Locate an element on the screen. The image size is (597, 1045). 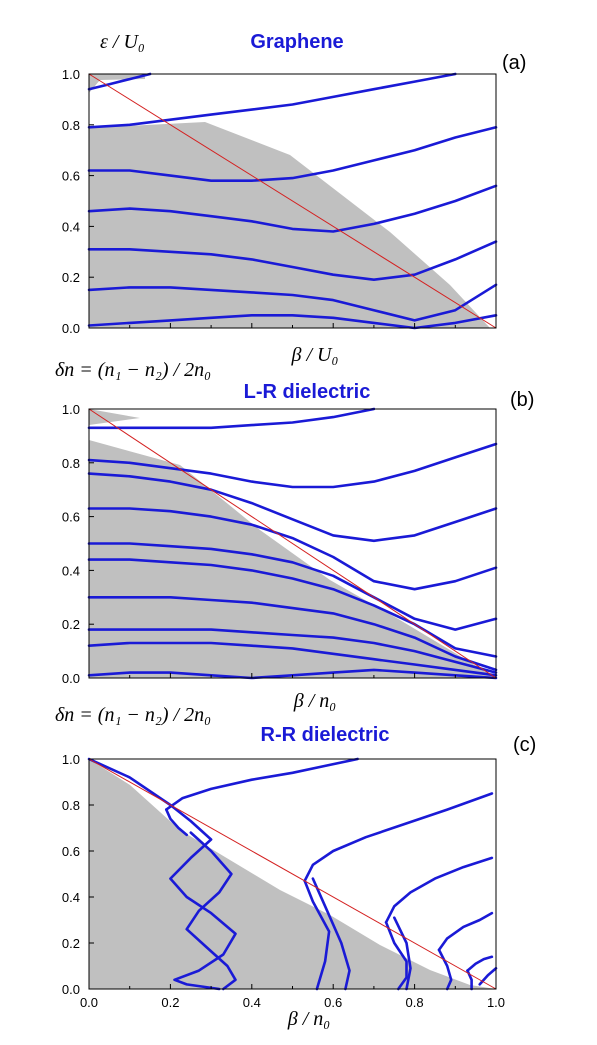
panel-a-ytick-label-5: 1.0 is located at coordinates (71, 74).